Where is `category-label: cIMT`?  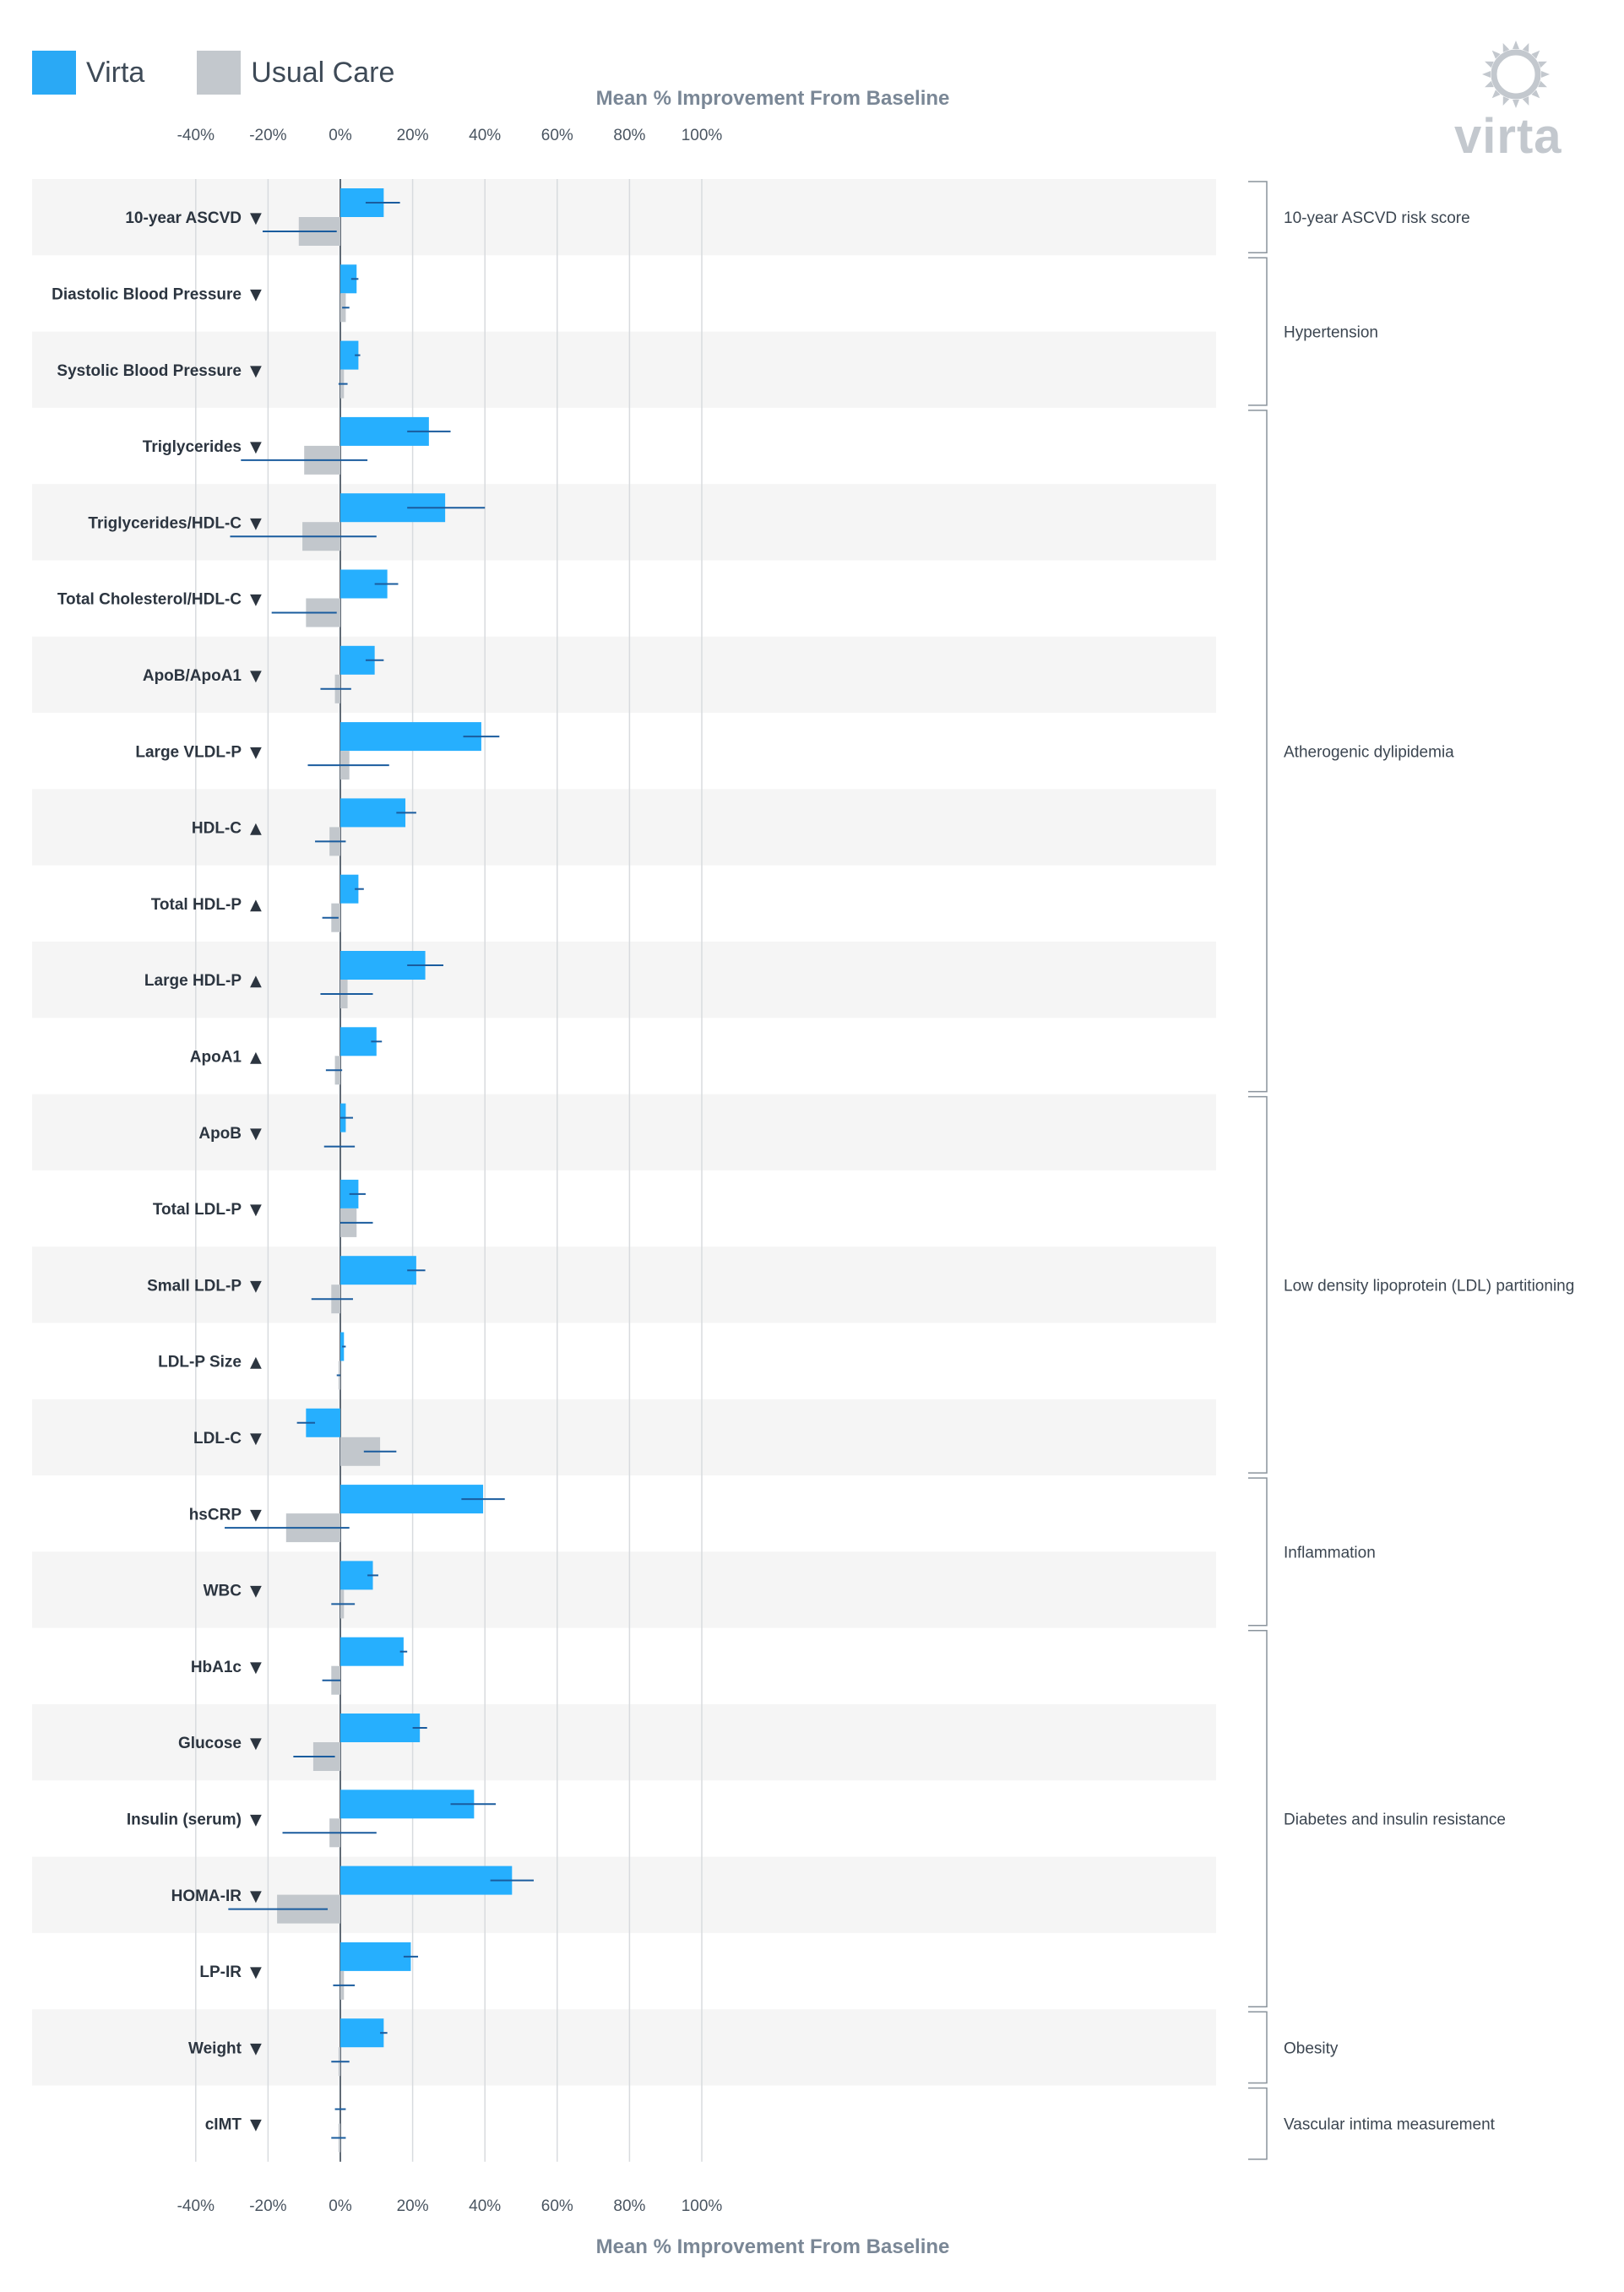
category-label: cIMT is located at coordinates (223, 2125).